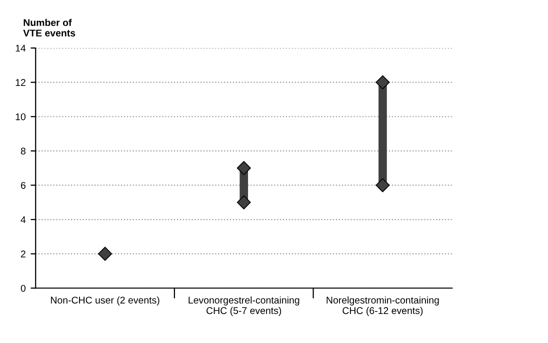  What do you see at coordinates (21, 48) in the screenshot?
I see `y-tick-label: 14` at bounding box center [21, 48].